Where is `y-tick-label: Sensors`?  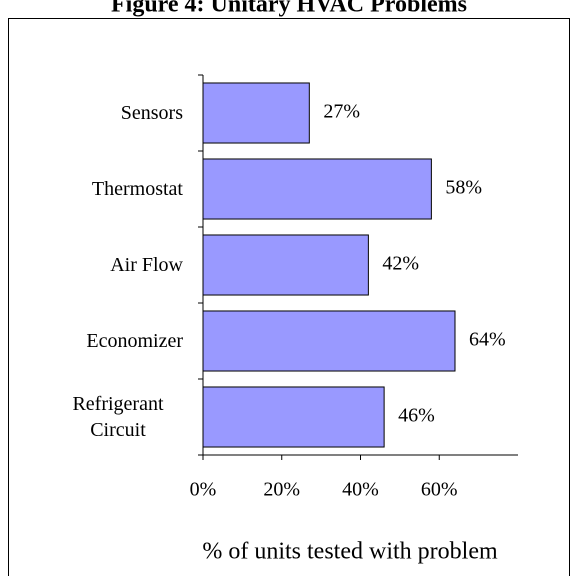 y-tick-label: Sensors is located at coordinates (151, 113).